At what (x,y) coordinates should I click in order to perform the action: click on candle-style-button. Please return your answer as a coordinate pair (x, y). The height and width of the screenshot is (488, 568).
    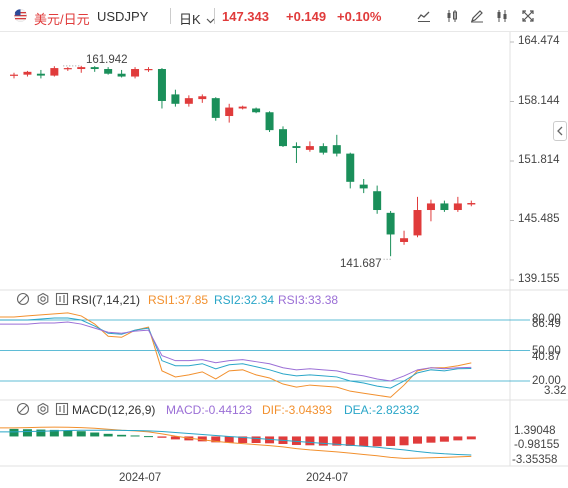
    Looking at the image, I should click on (452, 16).